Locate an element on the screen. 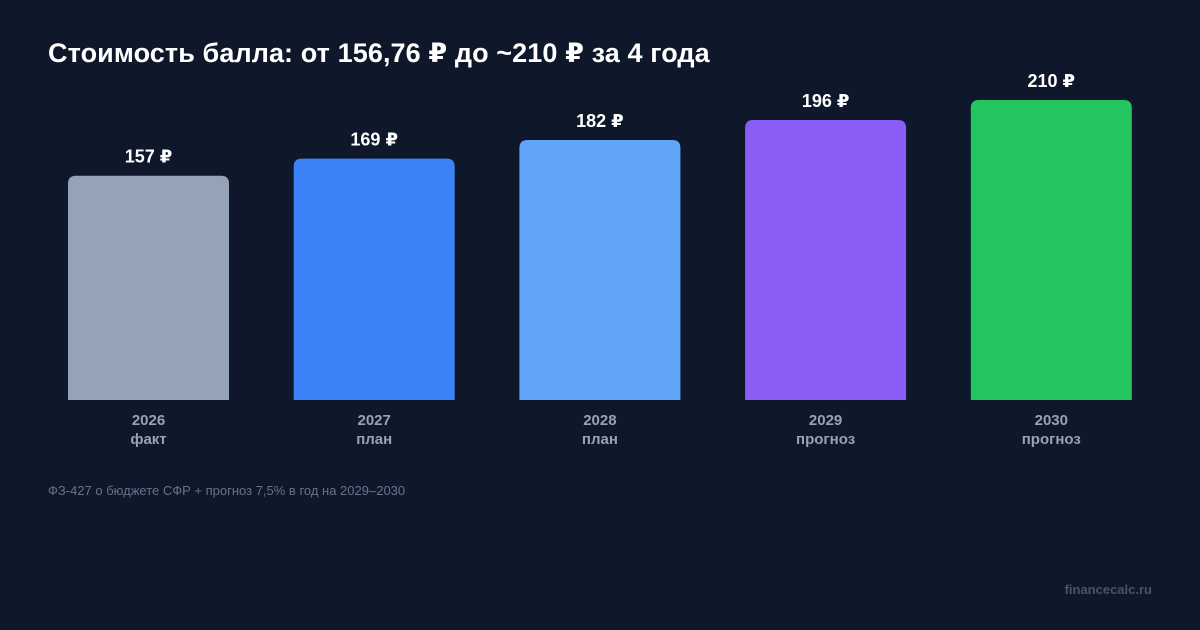 The image size is (1200, 630). value-label-2027: 169 ₽ is located at coordinates (374, 140).